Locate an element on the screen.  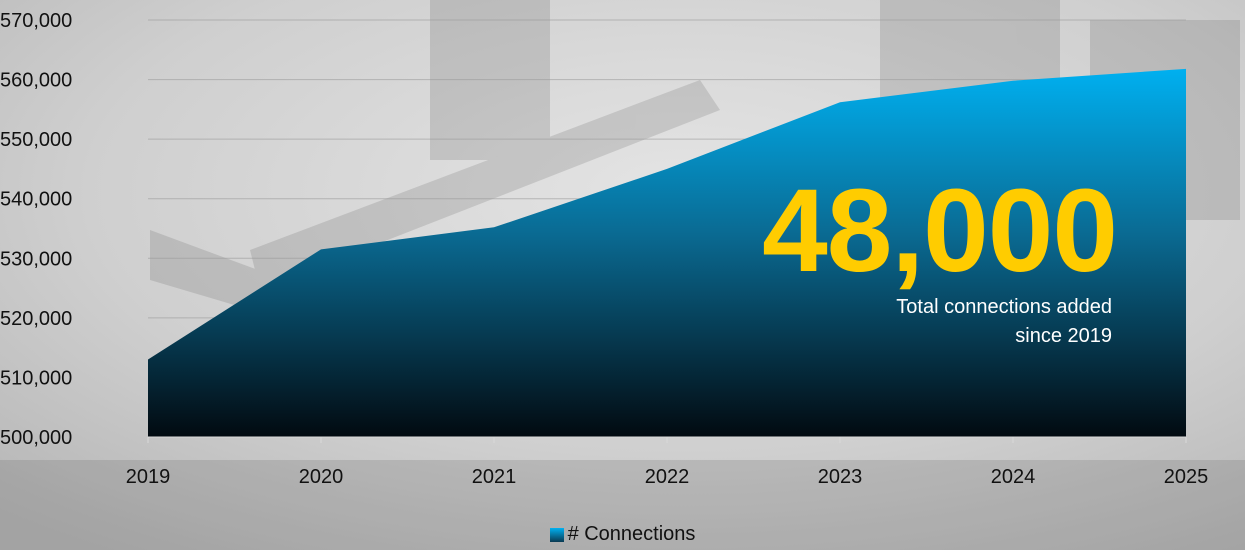
y-tick-label: 560,000 is located at coordinates (36, 81).